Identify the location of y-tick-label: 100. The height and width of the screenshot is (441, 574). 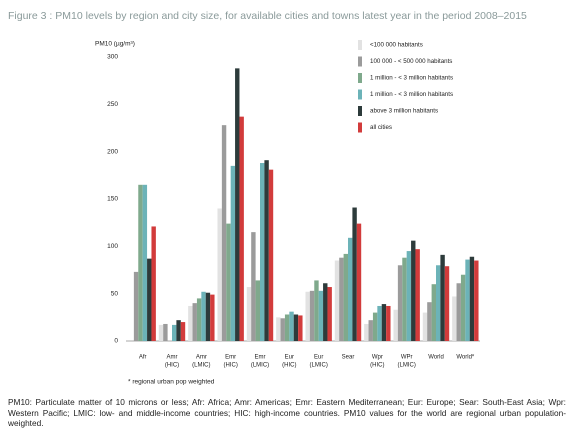
(112, 246).